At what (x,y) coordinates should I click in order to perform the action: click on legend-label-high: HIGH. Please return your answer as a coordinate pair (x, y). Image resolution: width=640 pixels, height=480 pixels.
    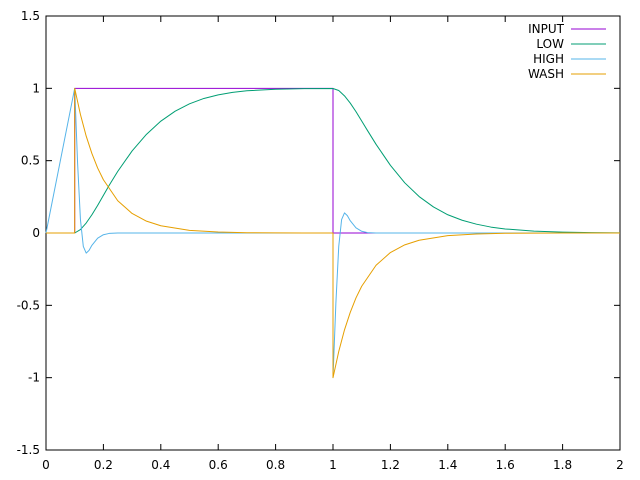
    Looking at the image, I should click on (548, 59).